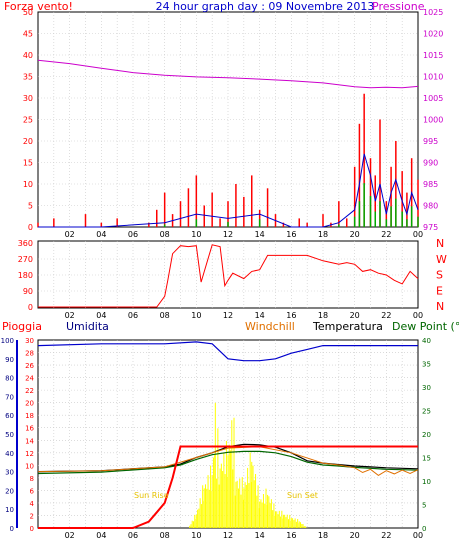 This screenshot has width=459, height=555. I want to click on rain-tick-label: 4, so click(32, 504).